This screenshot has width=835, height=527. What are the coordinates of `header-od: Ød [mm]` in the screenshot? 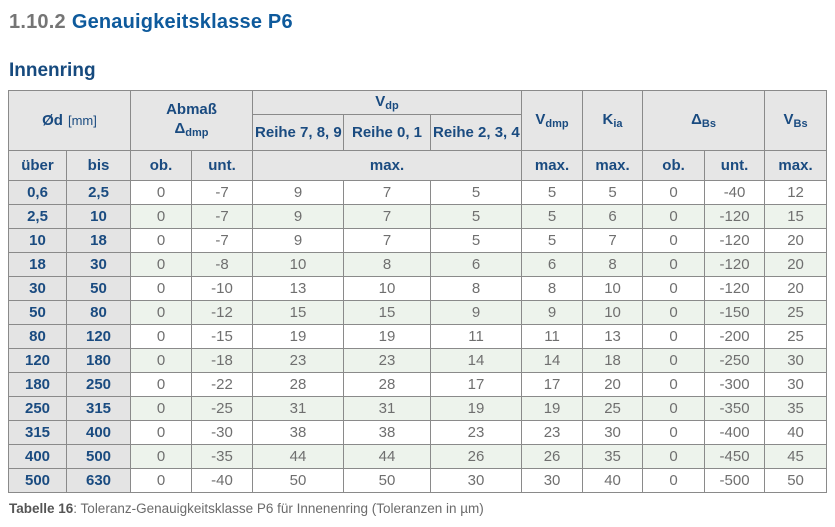 It's located at (69, 120).